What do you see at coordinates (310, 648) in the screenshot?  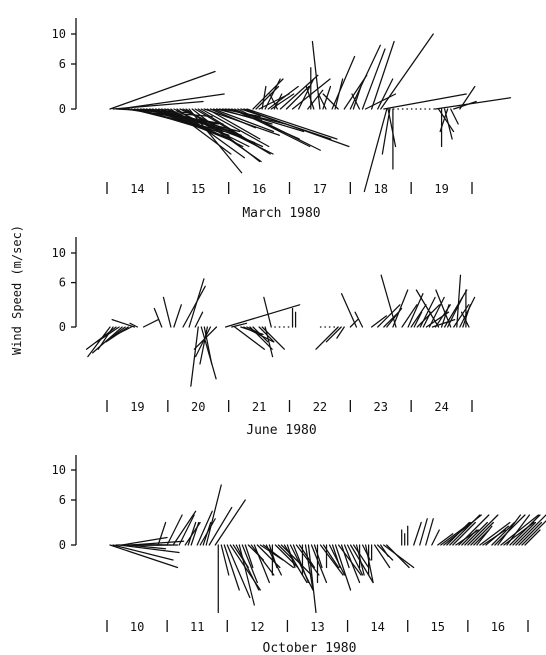 I see `month-label: October 1980` at bounding box center [310, 648].